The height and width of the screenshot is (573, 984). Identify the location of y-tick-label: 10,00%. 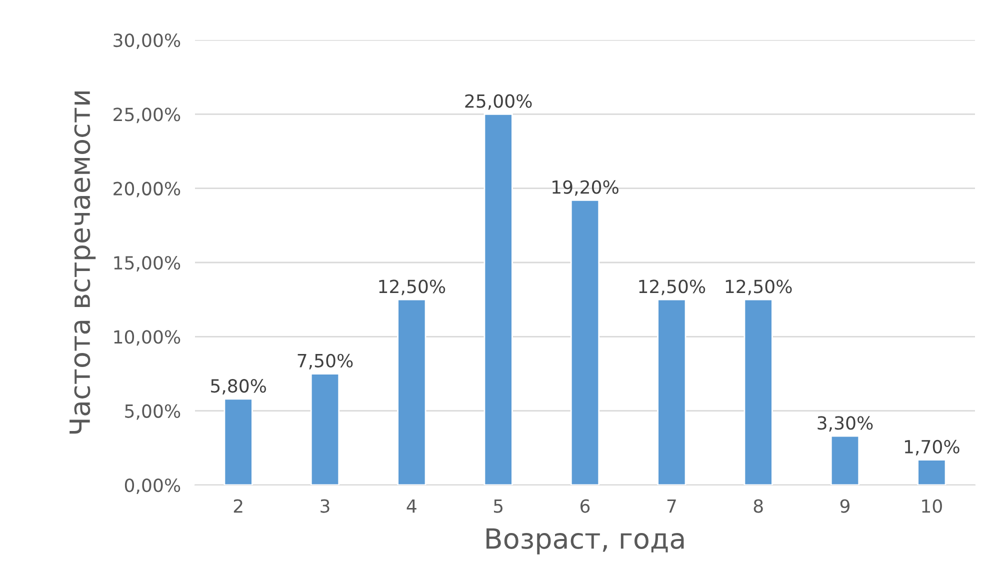
(147, 338).